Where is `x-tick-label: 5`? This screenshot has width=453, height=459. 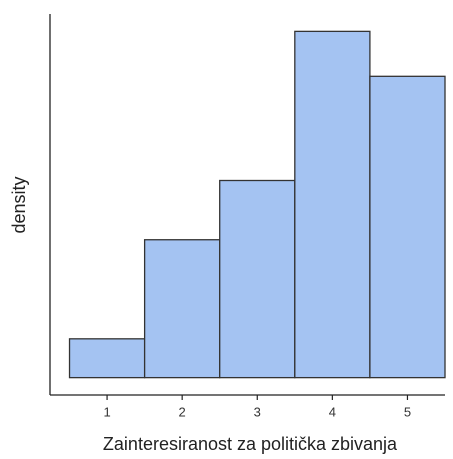 x-tick-label: 5 is located at coordinates (407, 411).